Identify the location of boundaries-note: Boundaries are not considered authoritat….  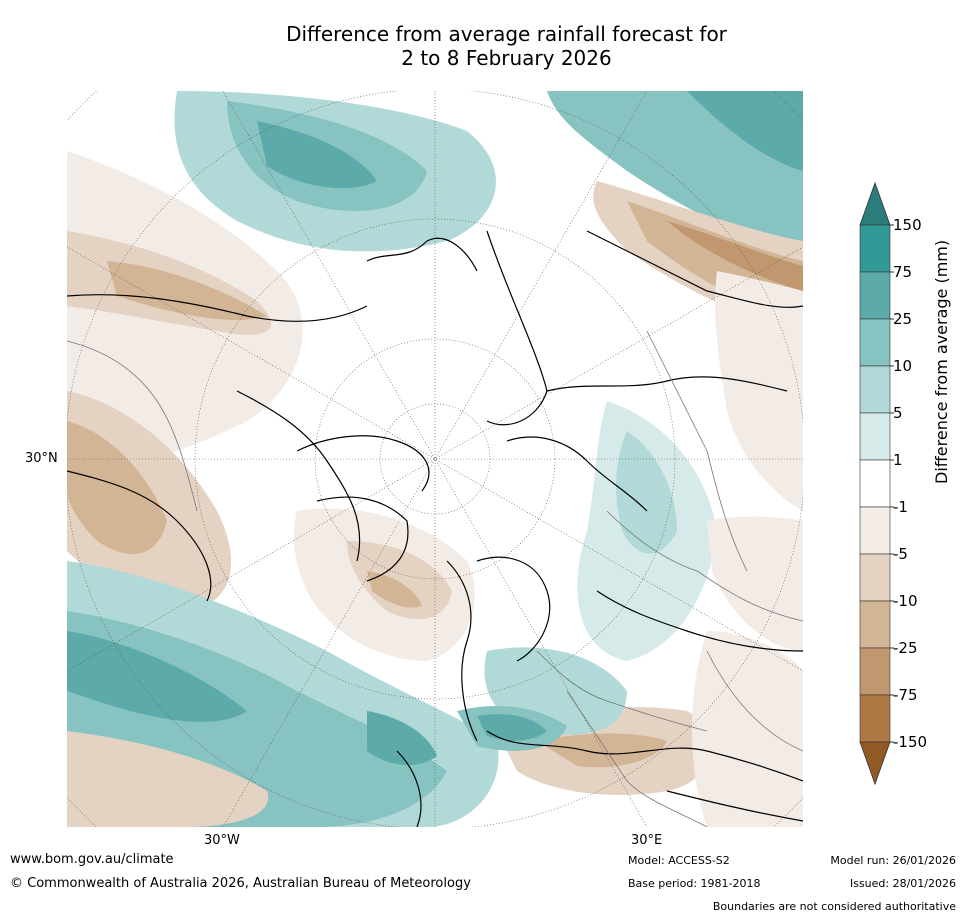
(834, 906).